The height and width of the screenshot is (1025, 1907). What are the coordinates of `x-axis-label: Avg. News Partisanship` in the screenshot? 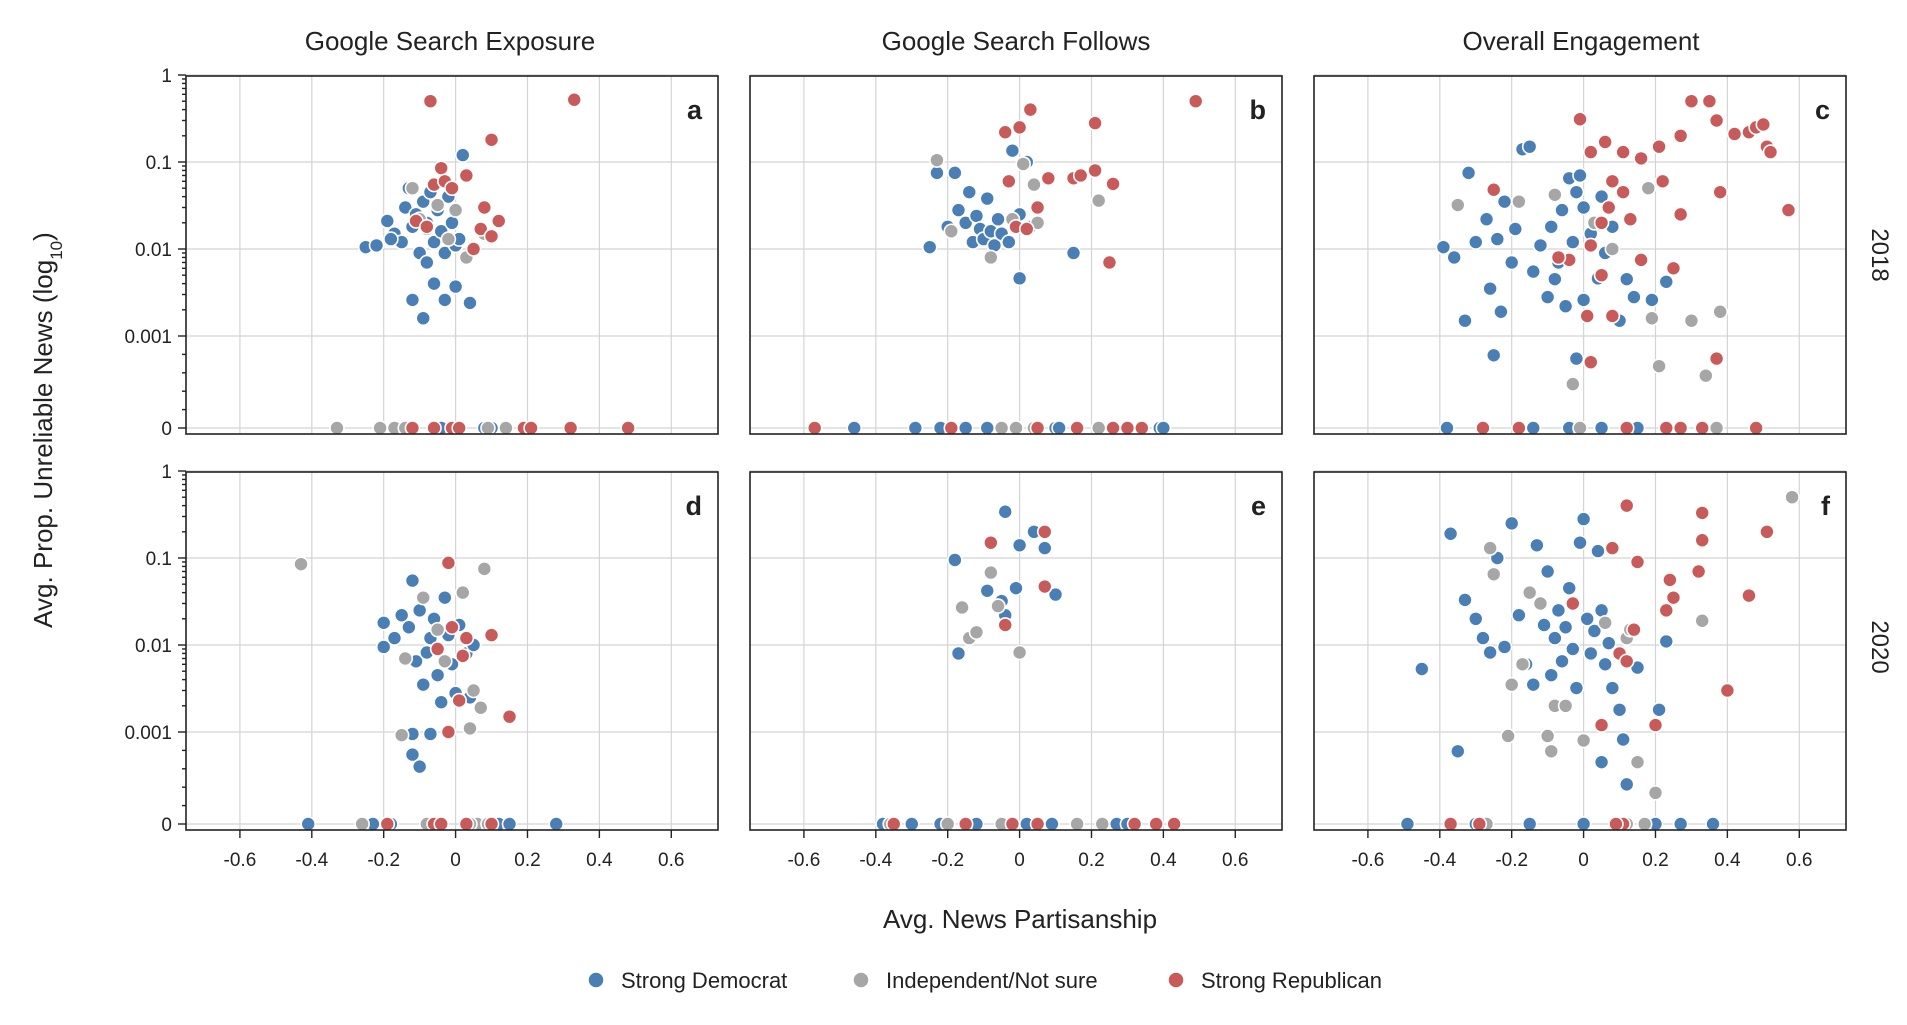 It's located at (1020, 919).